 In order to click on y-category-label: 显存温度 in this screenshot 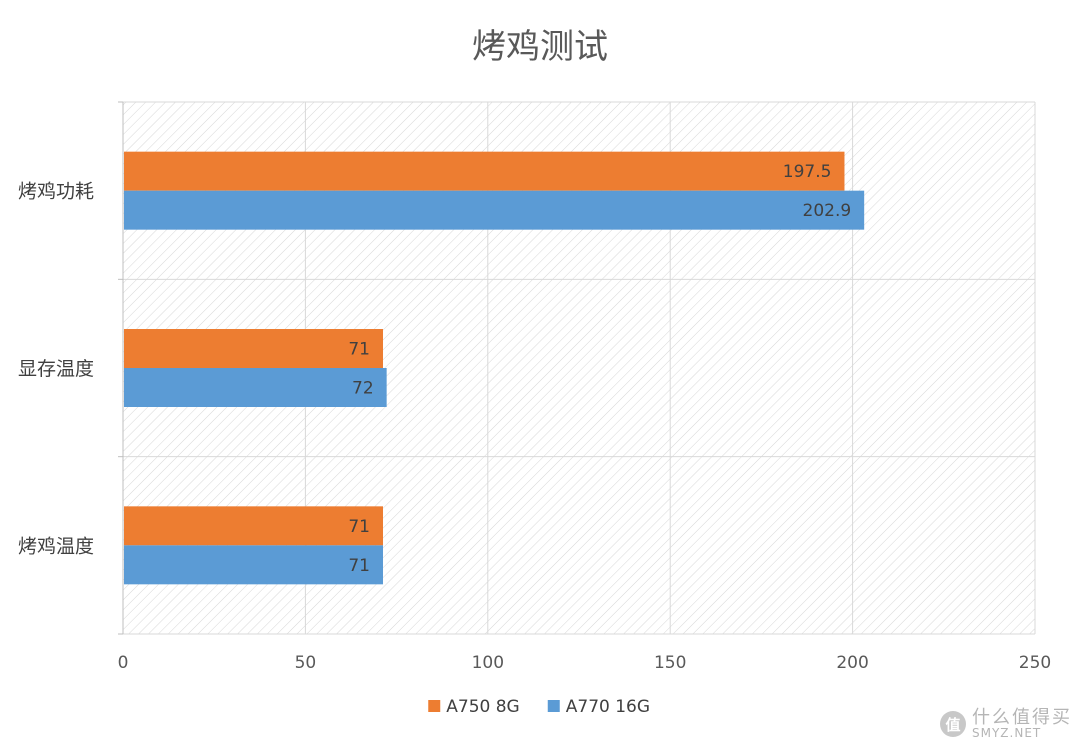, I will do `click(56, 369)`.